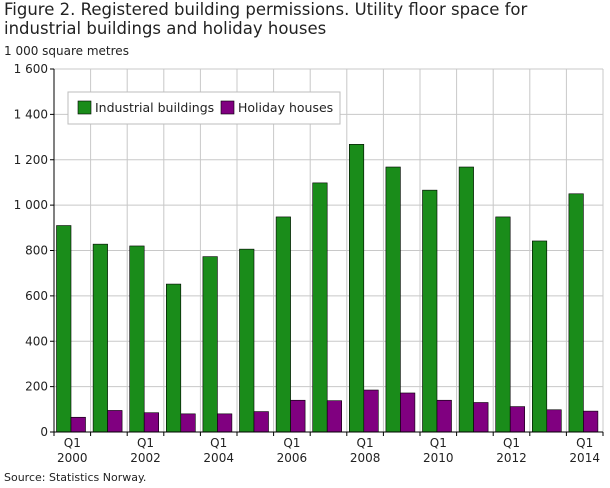 Image resolution: width=610 pixels, height=488 pixels. I want to click on legend: Industrial buildings Holiday houses, so click(204, 108).